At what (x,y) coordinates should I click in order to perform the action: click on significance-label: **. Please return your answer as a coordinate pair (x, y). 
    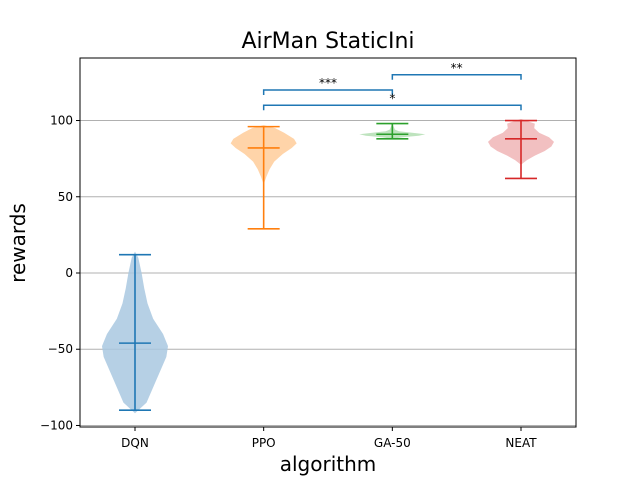
    Looking at the image, I should click on (457, 68).